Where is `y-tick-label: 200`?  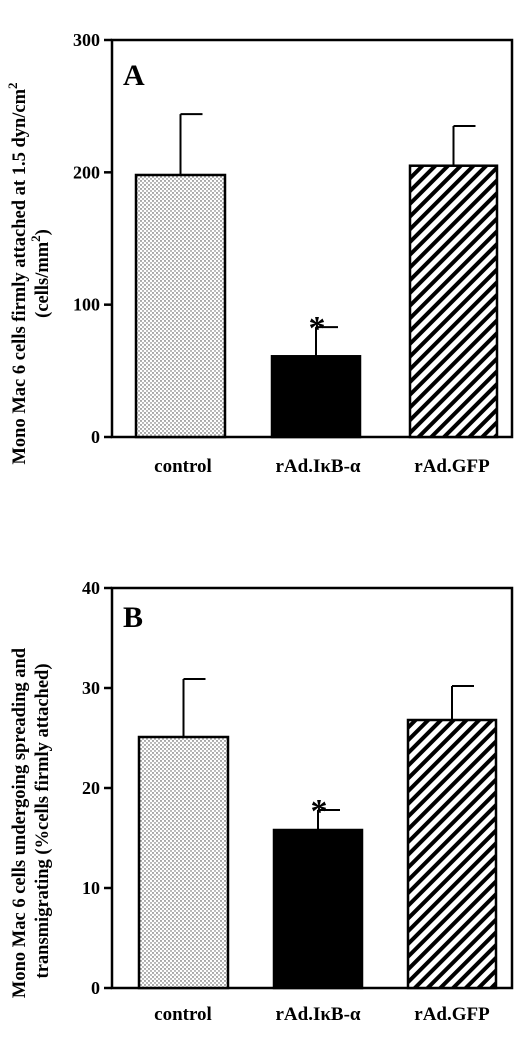
y-tick-label: 200 is located at coordinates (86, 172).